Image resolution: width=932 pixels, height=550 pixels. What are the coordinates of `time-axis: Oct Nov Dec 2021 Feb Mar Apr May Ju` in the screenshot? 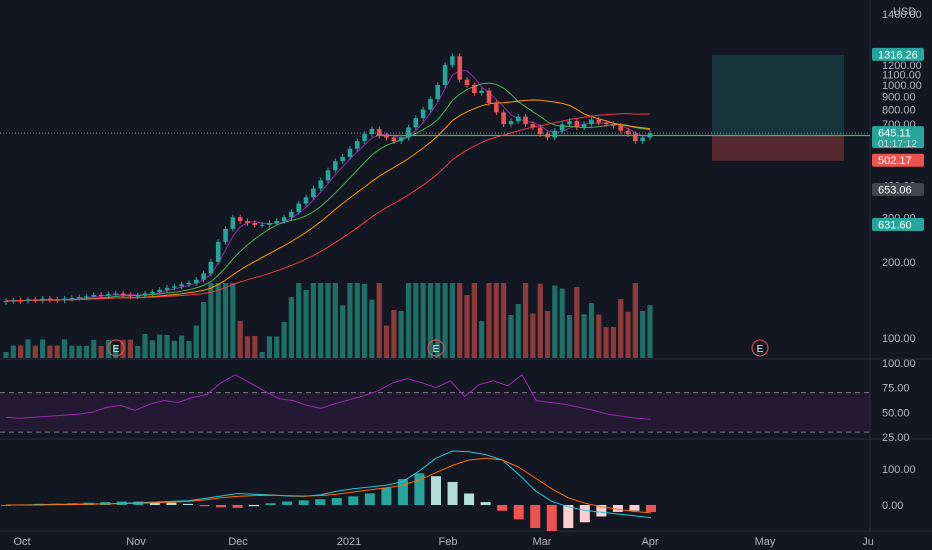 It's located at (443, 542).